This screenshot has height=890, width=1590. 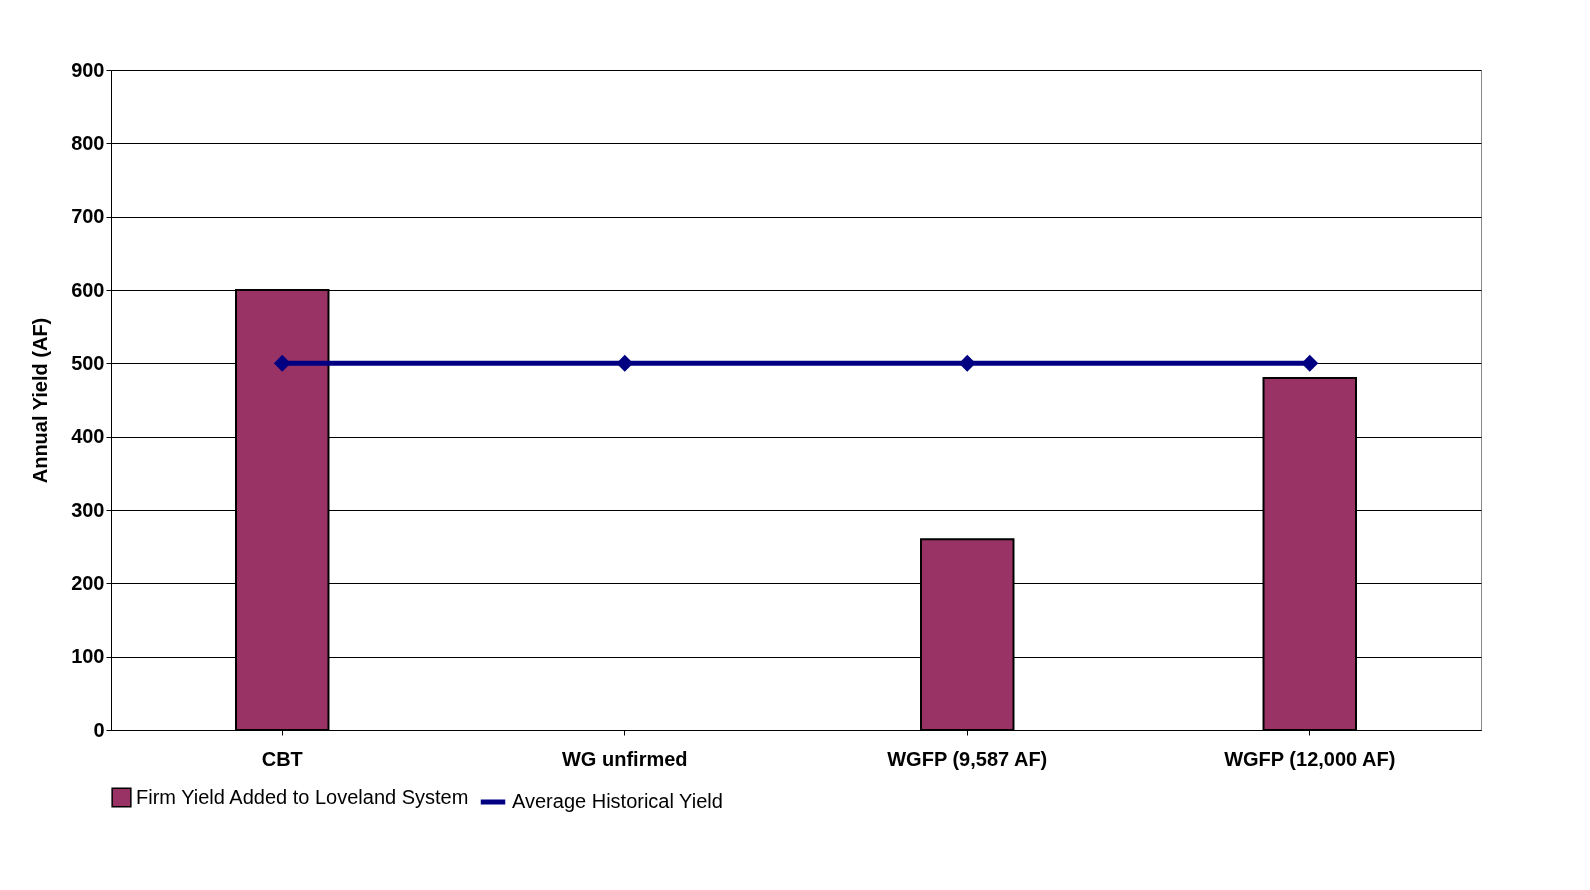 I want to click on legend-label: Average Historical Yield, so click(x=617, y=801).